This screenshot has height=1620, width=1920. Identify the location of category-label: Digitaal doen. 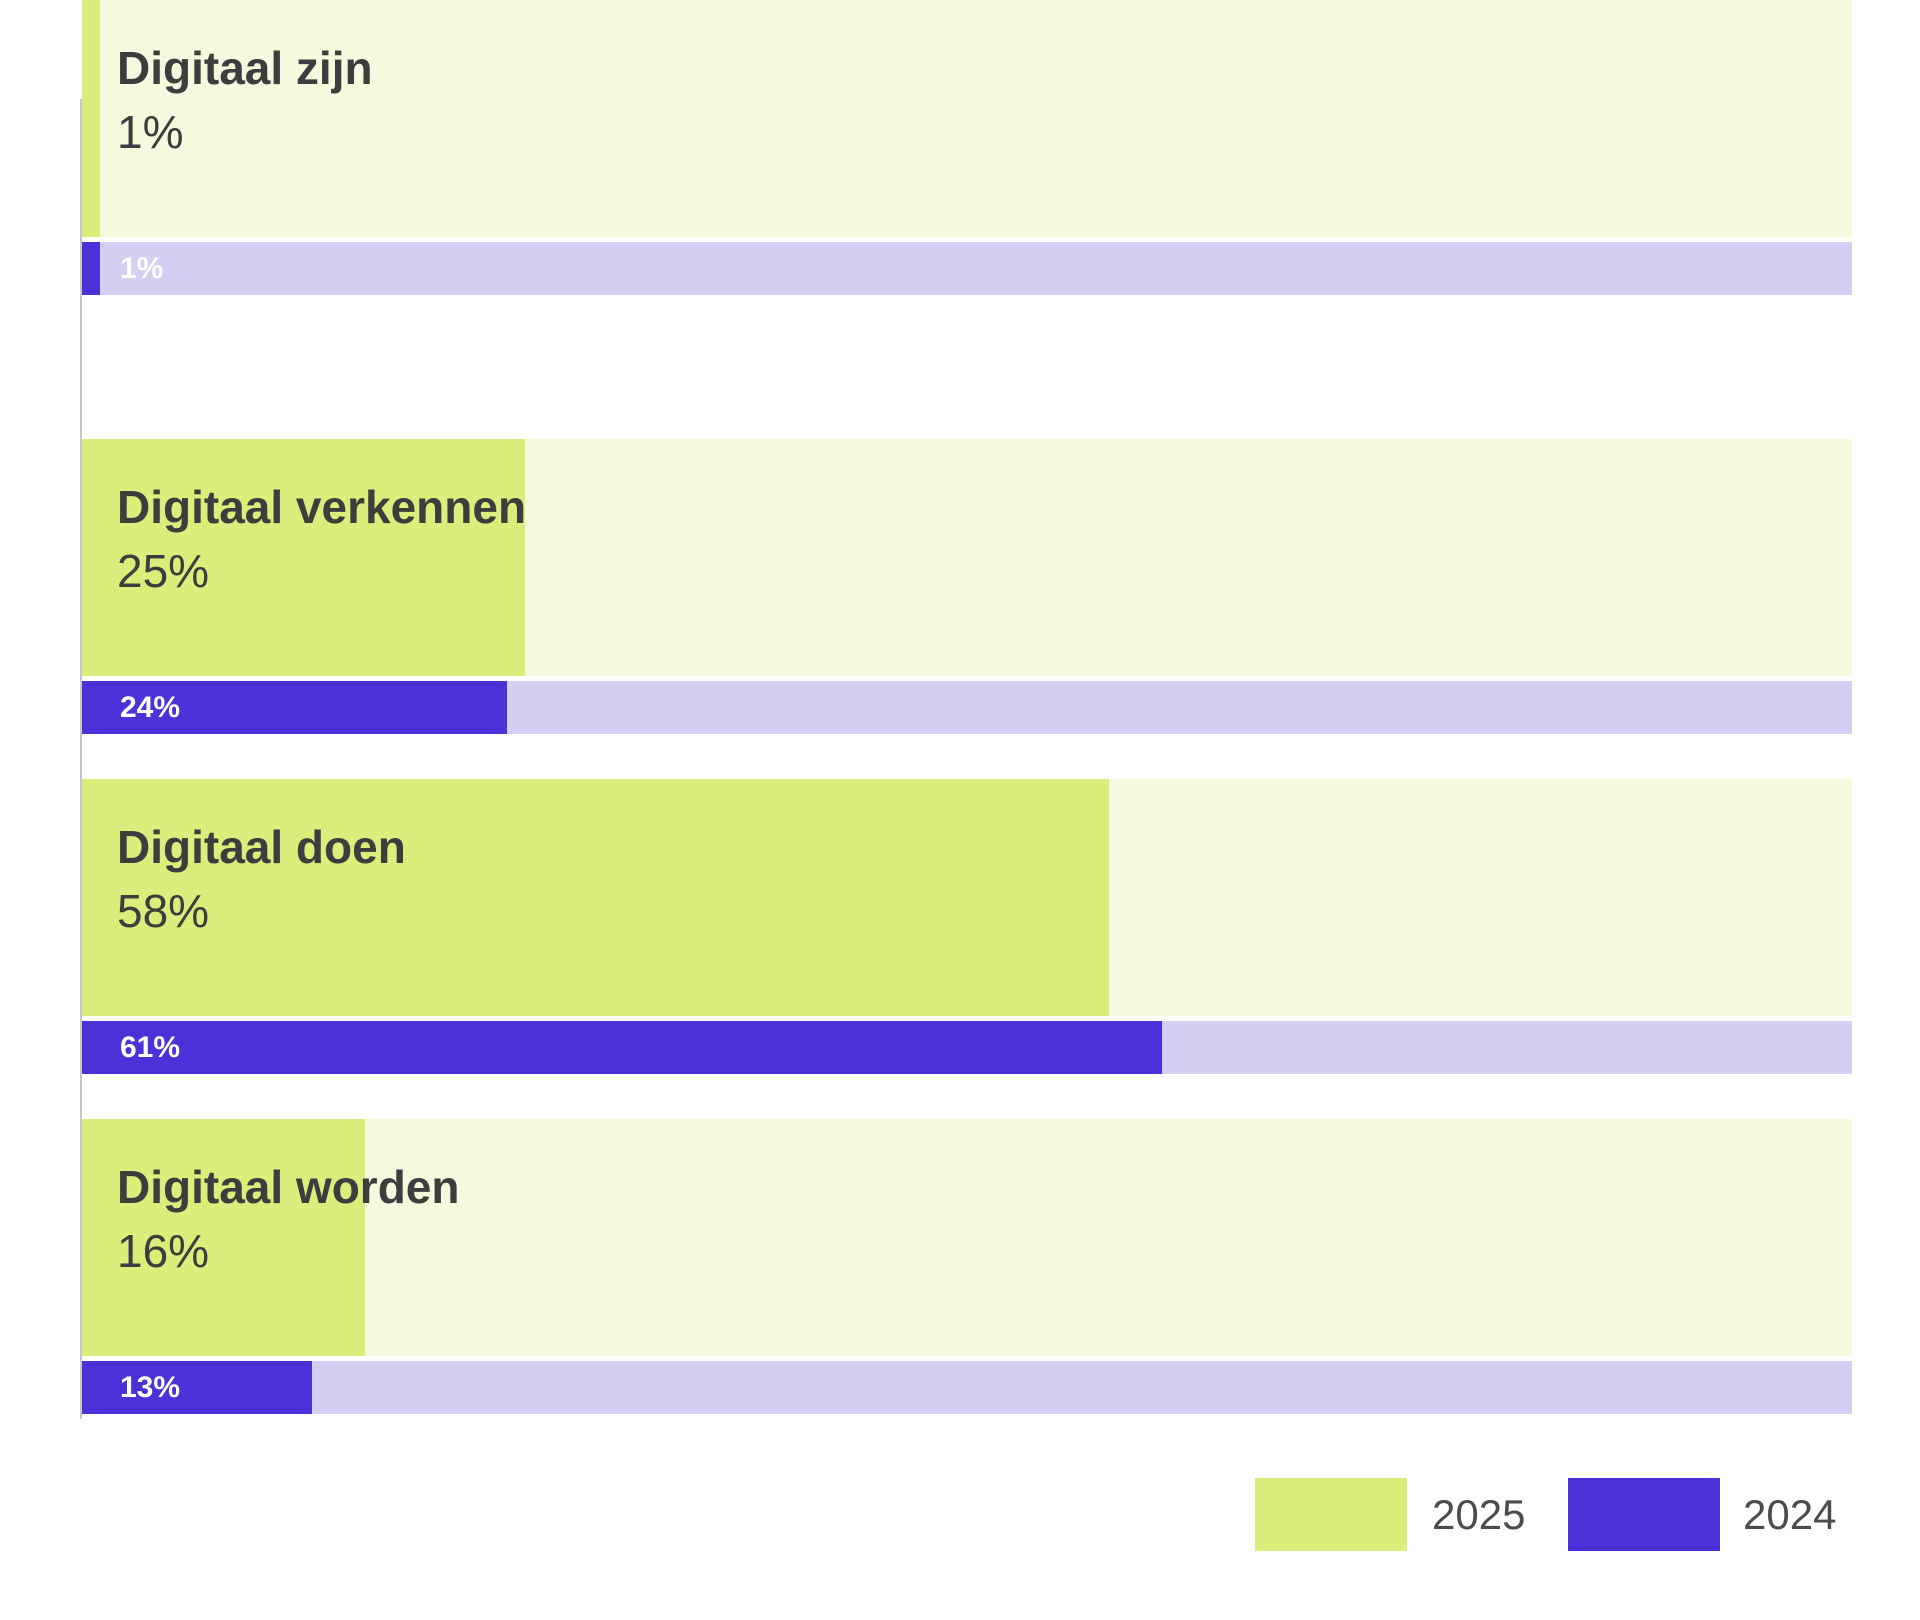
(261, 847).